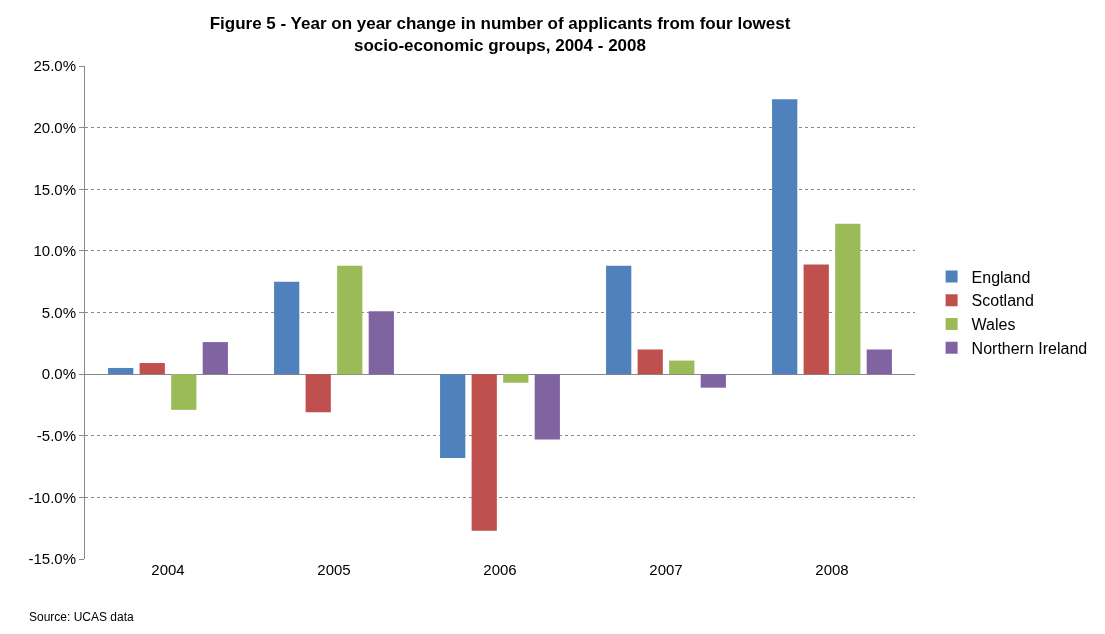  What do you see at coordinates (500, 569) in the screenshot?
I see `x-tick-label: 2006` at bounding box center [500, 569].